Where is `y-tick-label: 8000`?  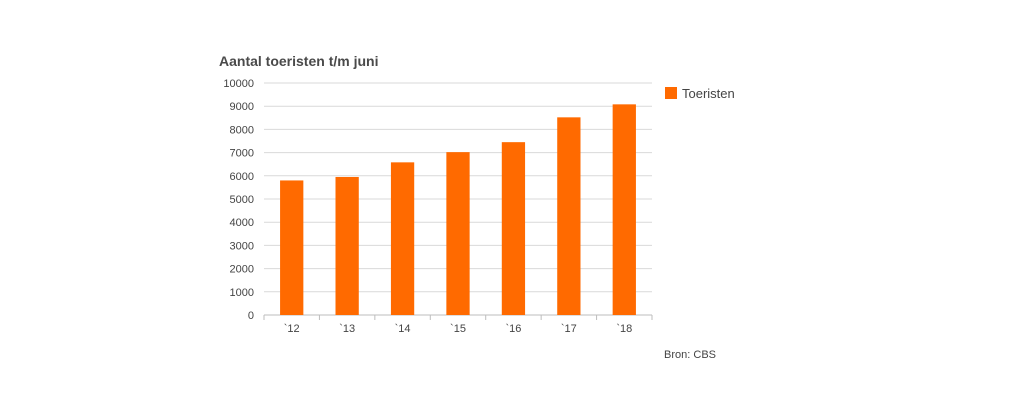 y-tick-label: 8000 is located at coordinates (242, 130).